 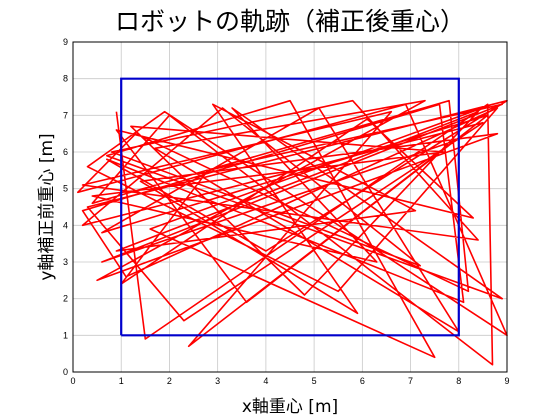 I want to click on x-tick-label: 5, so click(x=314, y=381).